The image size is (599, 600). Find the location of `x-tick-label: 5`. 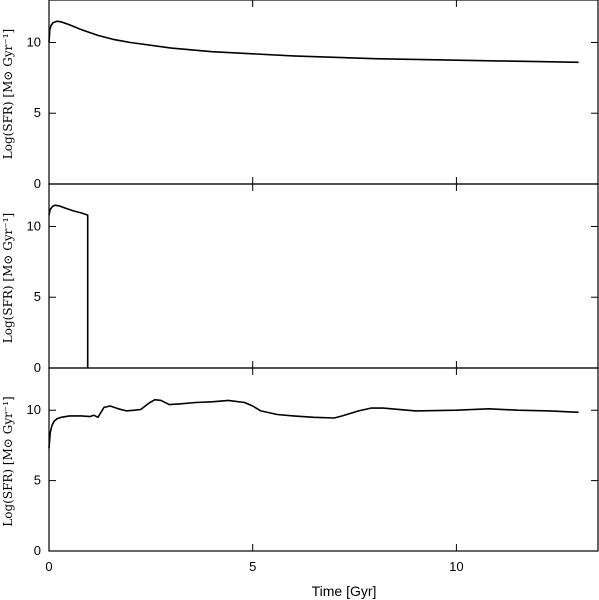

x-tick-label: 5 is located at coordinates (252, 566).